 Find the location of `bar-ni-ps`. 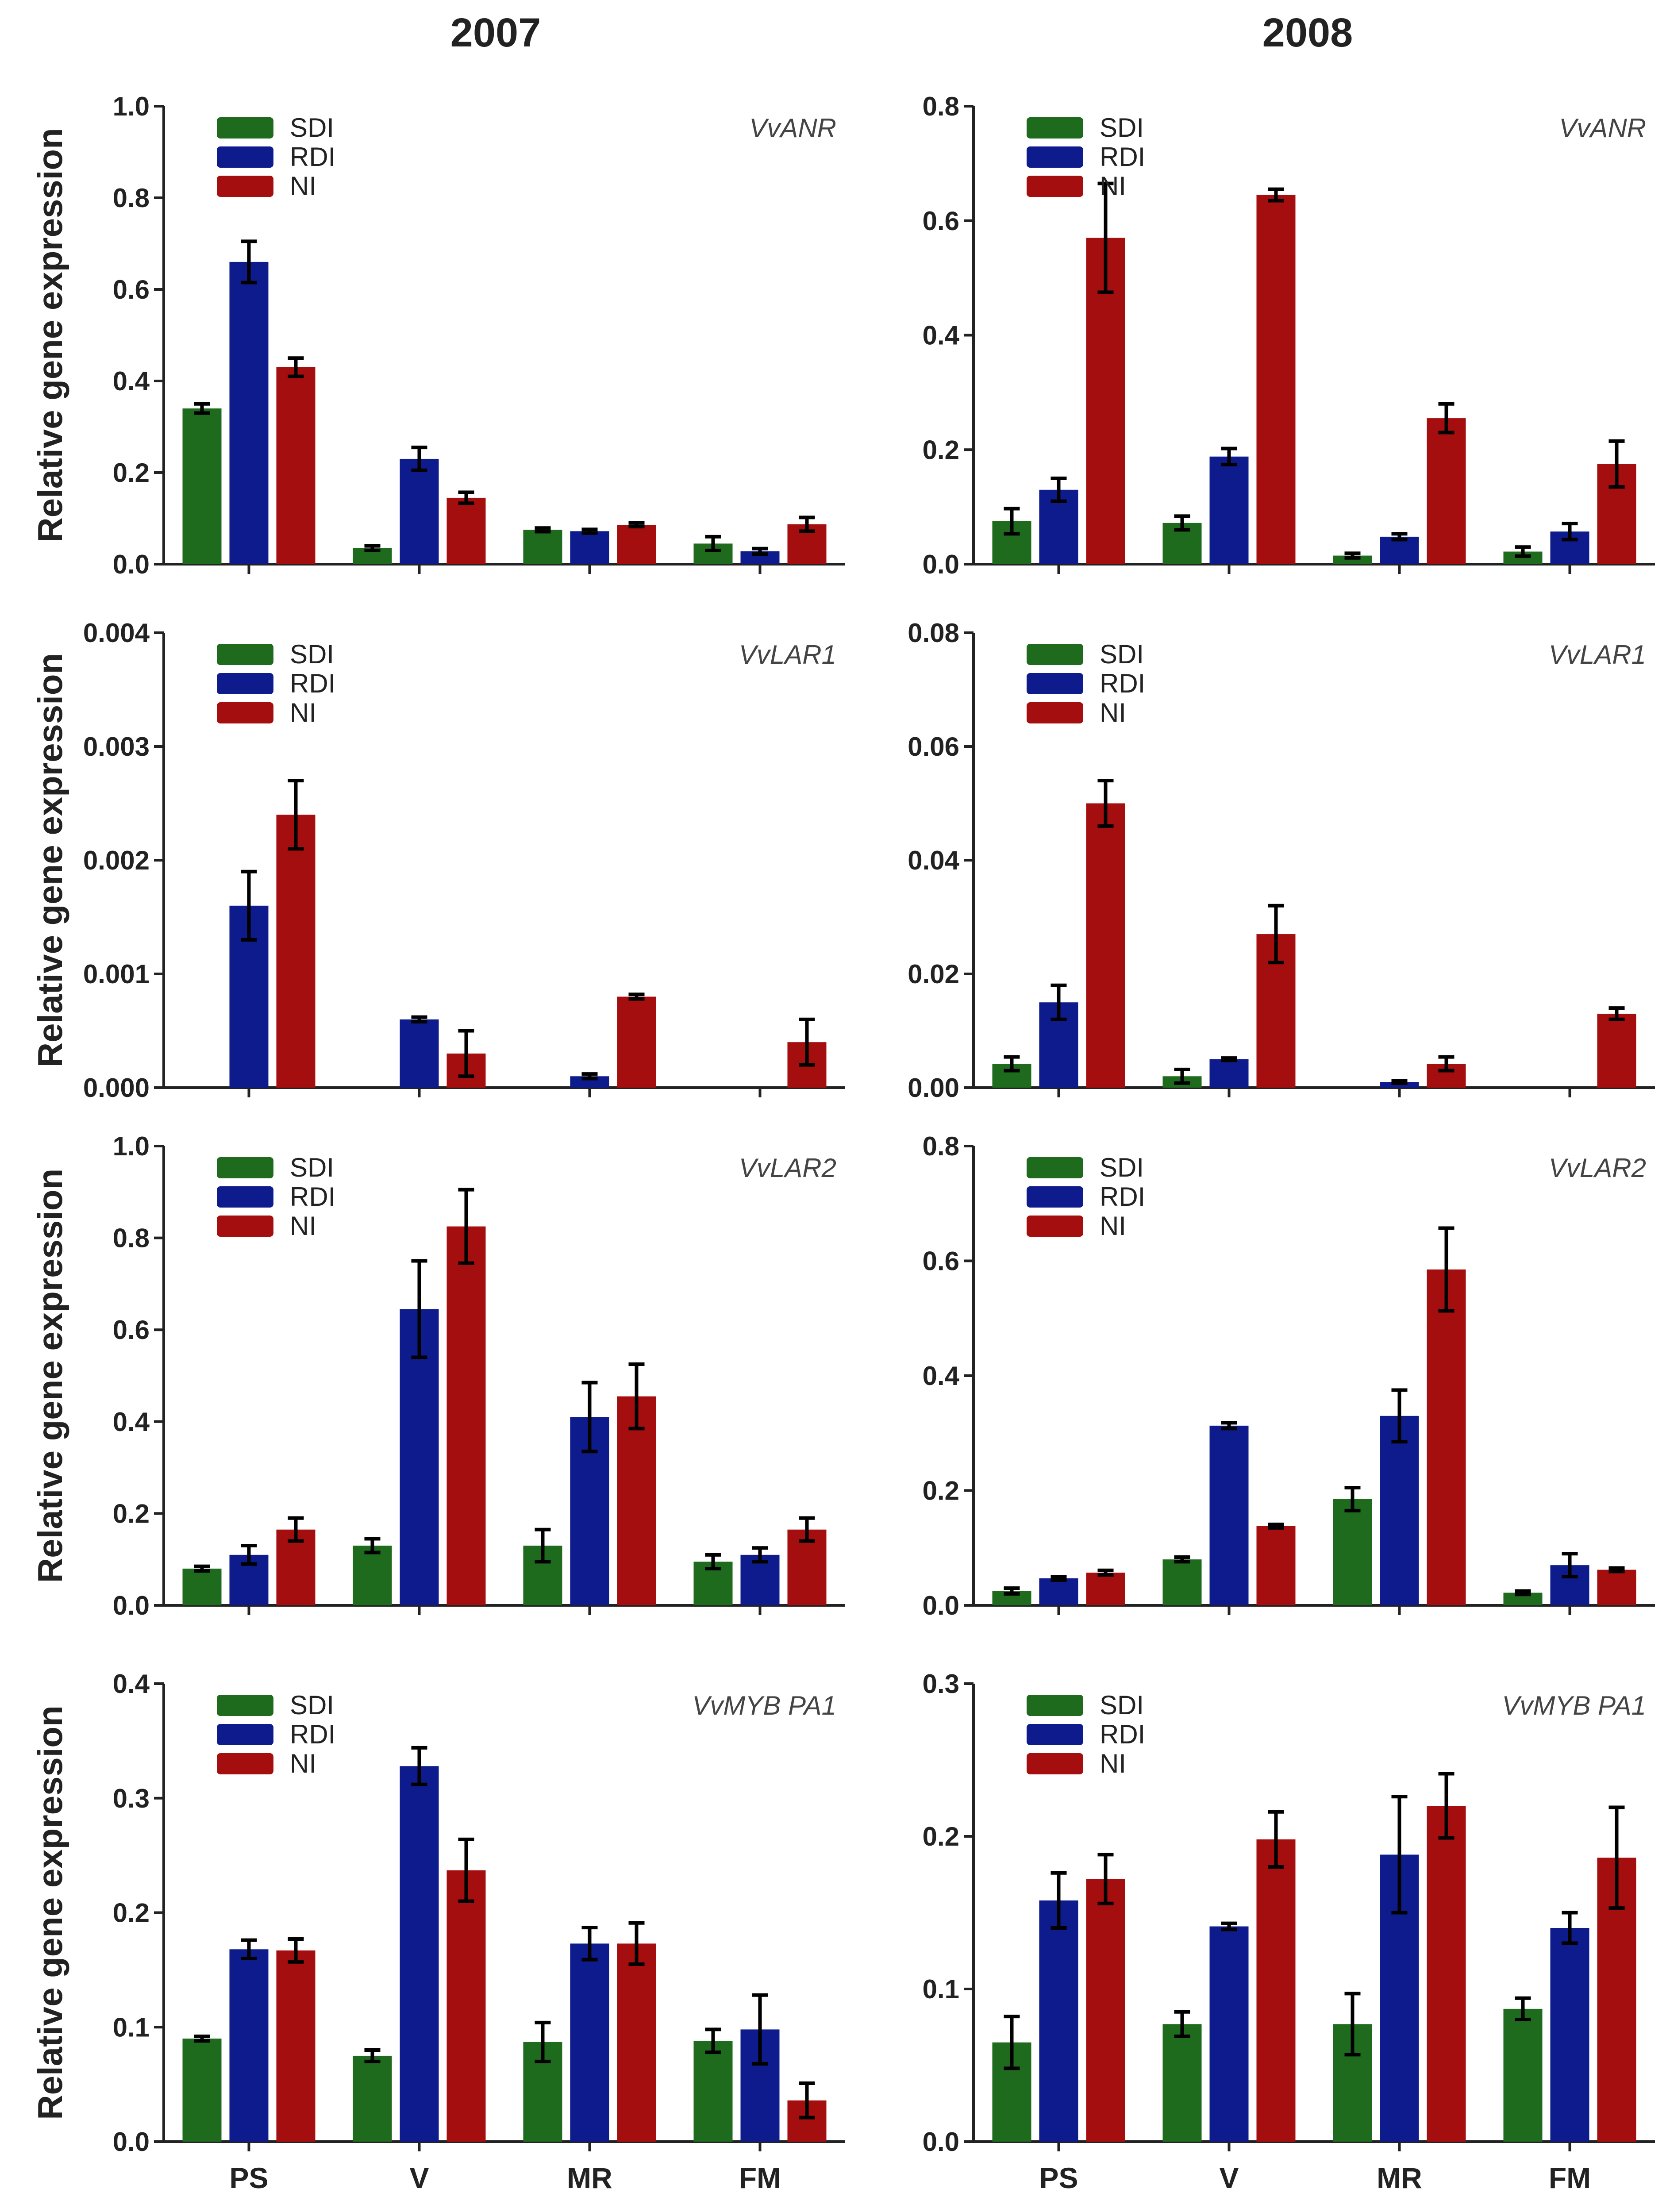

bar-ni-ps is located at coordinates (1105, 946).